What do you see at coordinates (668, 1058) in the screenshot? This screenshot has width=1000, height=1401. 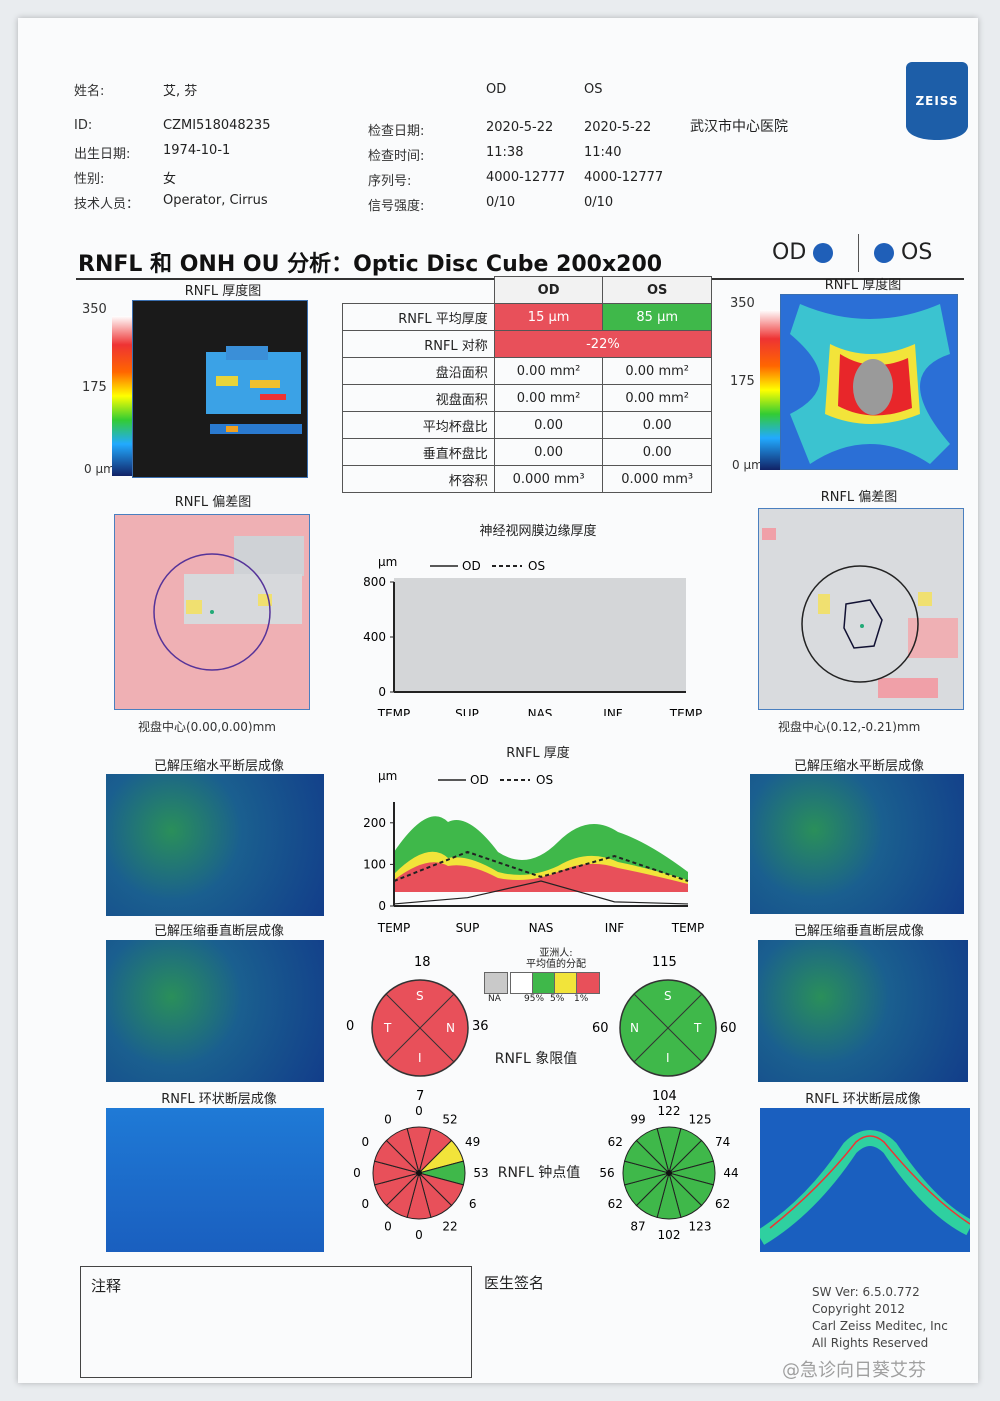 I see `os-quad-i: I` at bounding box center [668, 1058].